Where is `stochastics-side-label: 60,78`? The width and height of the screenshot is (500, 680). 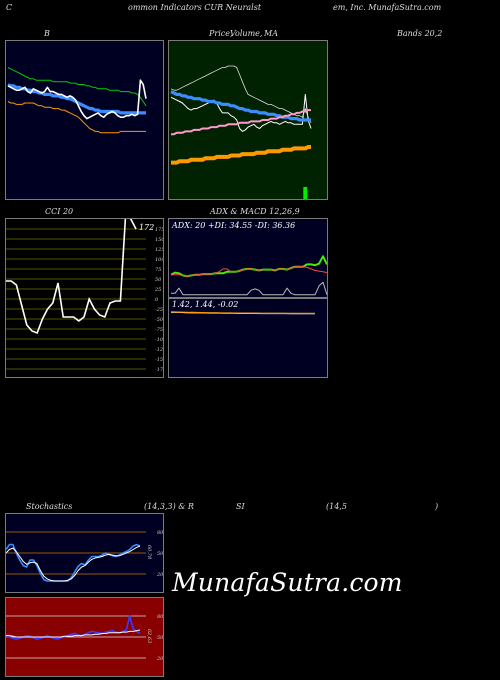 stochastics-side-label: 60,78 is located at coordinates (149, 552).